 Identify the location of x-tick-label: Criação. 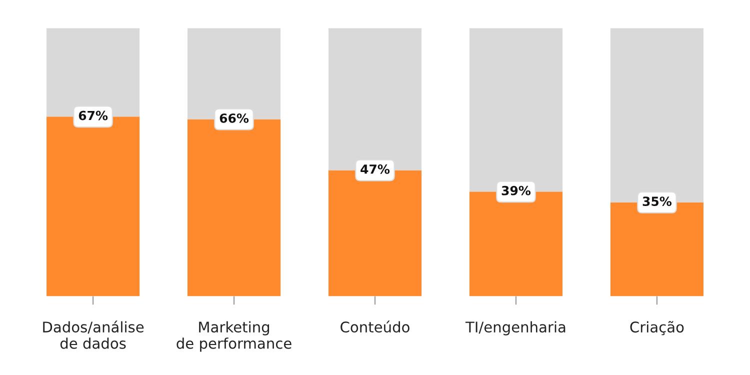
(657, 328).